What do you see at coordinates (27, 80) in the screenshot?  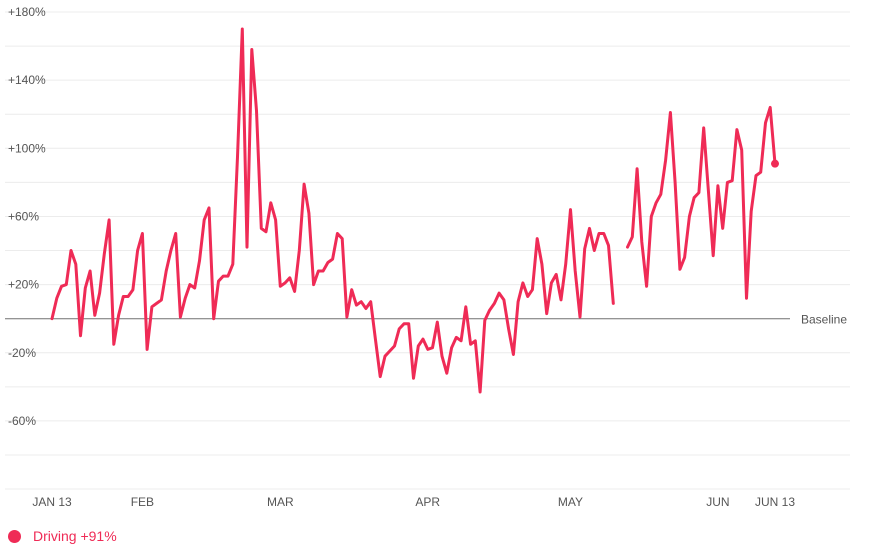 I see `y-tick-label: +140%` at bounding box center [27, 80].